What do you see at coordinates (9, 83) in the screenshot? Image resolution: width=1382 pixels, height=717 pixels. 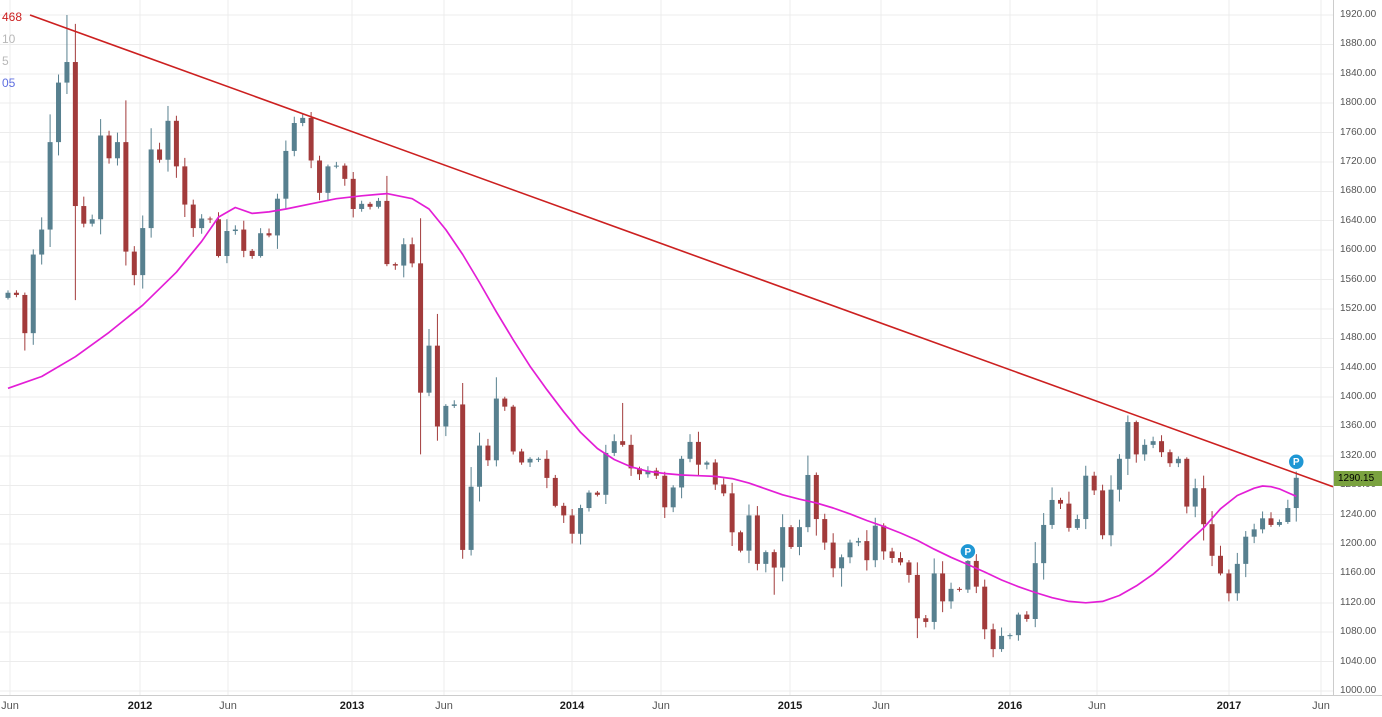 I see `legend-line-4: 05` at bounding box center [9, 83].